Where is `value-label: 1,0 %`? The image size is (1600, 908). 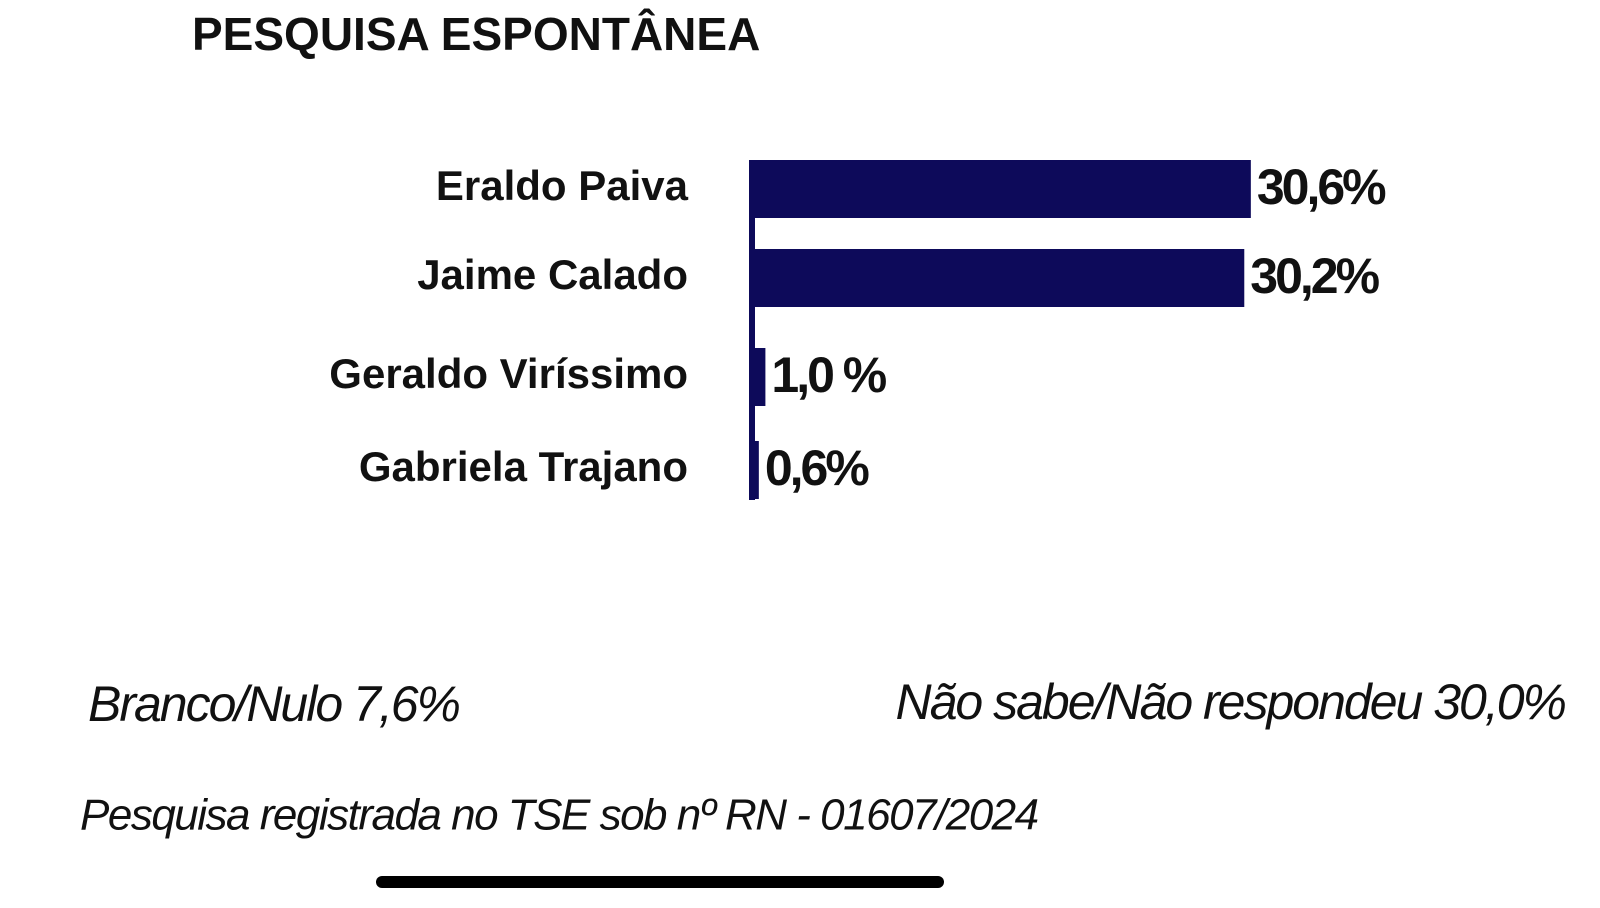
value-label: 1,0 % is located at coordinates (828, 375).